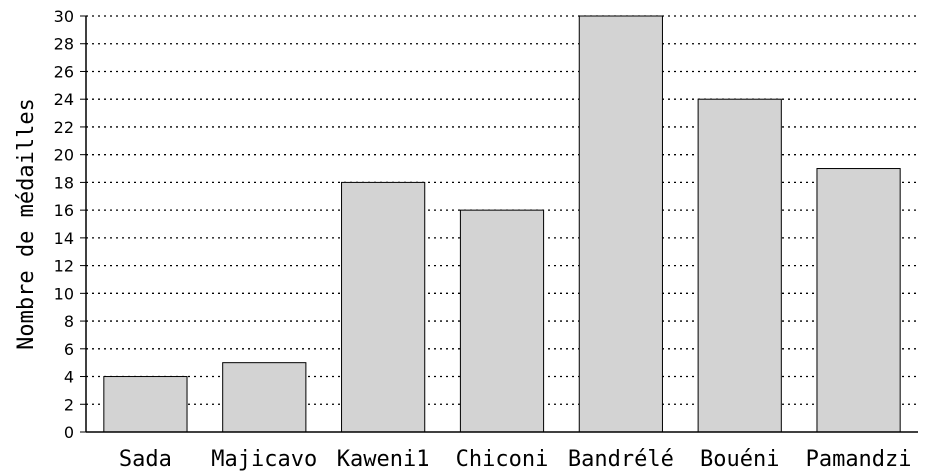 The width and height of the screenshot is (928, 473). Describe the element at coordinates (739, 265) in the screenshot. I see `bar-bouéni` at that location.